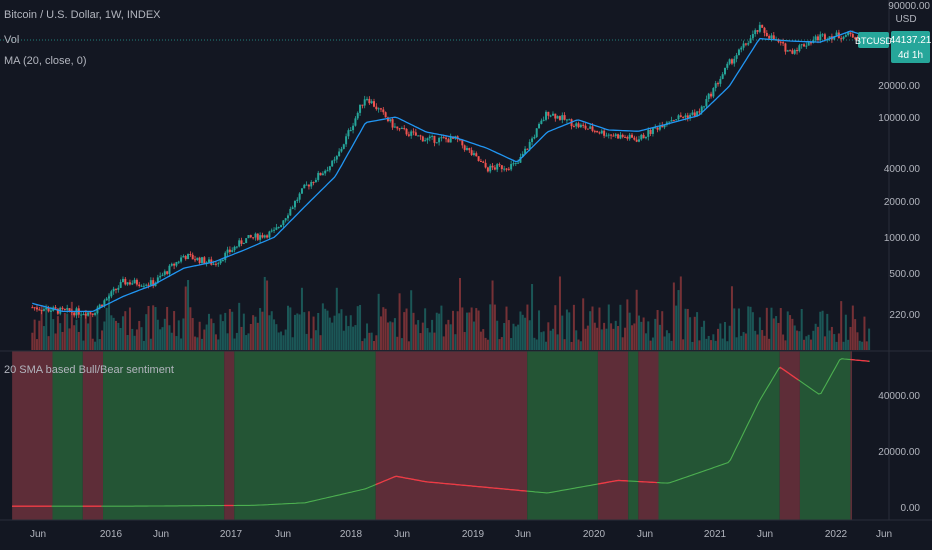 This screenshot has width=932, height=550. What do you see at coordinates (873, 40) in the screenshot?
I see `symbol-tag` at bounding box center [873, 40].